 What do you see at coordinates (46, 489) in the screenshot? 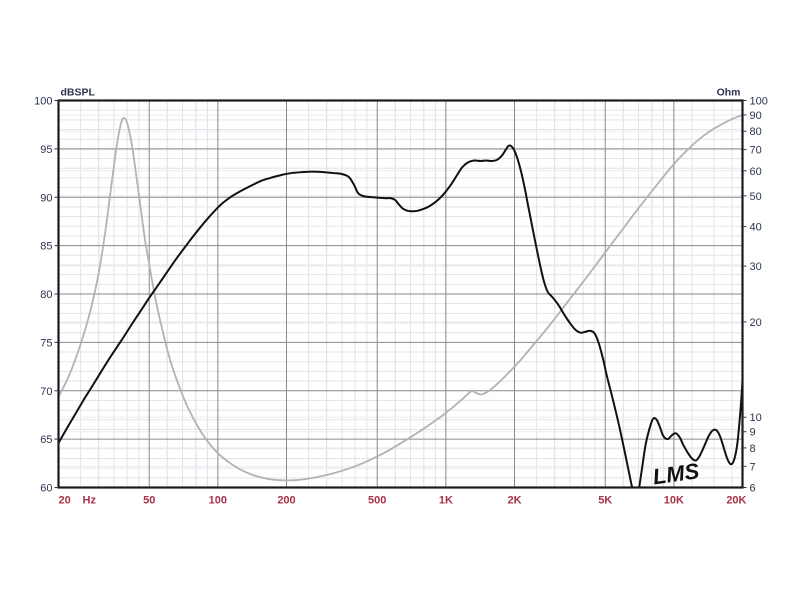
I see `left-tick-label: 60` at bounding box center [46, 489].